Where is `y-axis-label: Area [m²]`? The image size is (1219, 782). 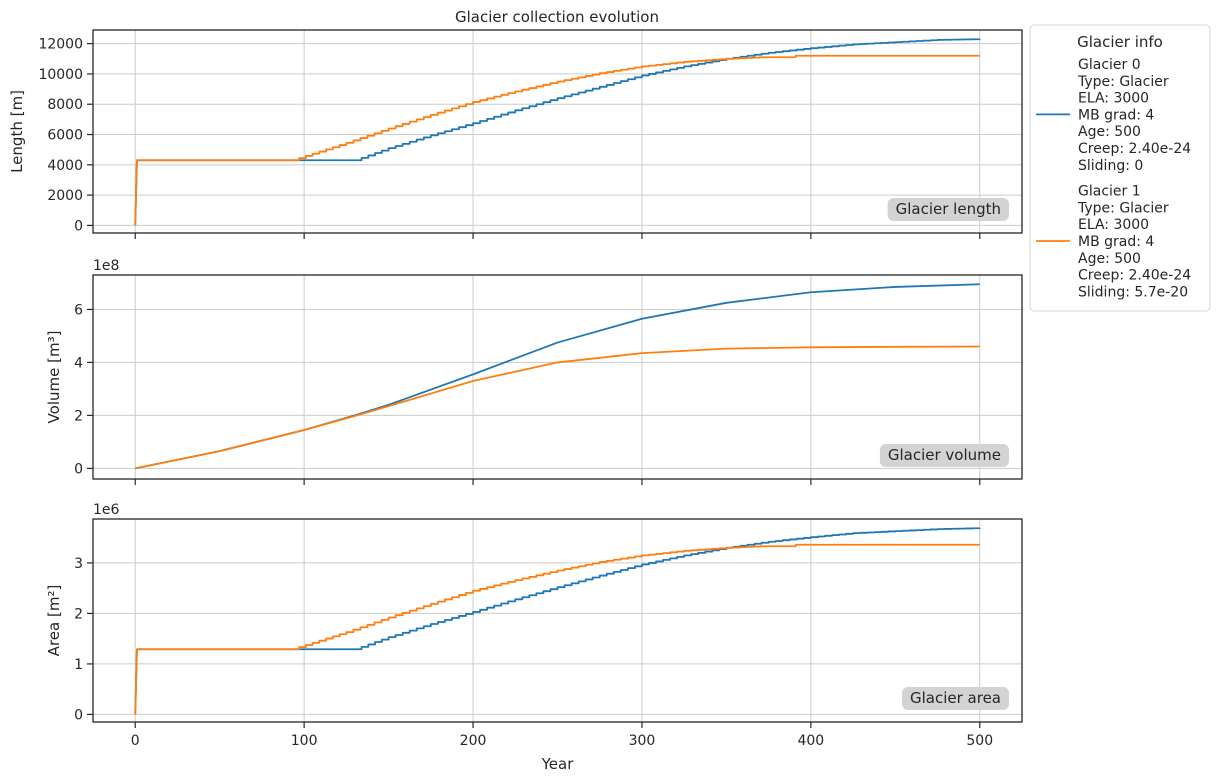 y-axis-label: Area [m²] is located at coordinates (54, 621).